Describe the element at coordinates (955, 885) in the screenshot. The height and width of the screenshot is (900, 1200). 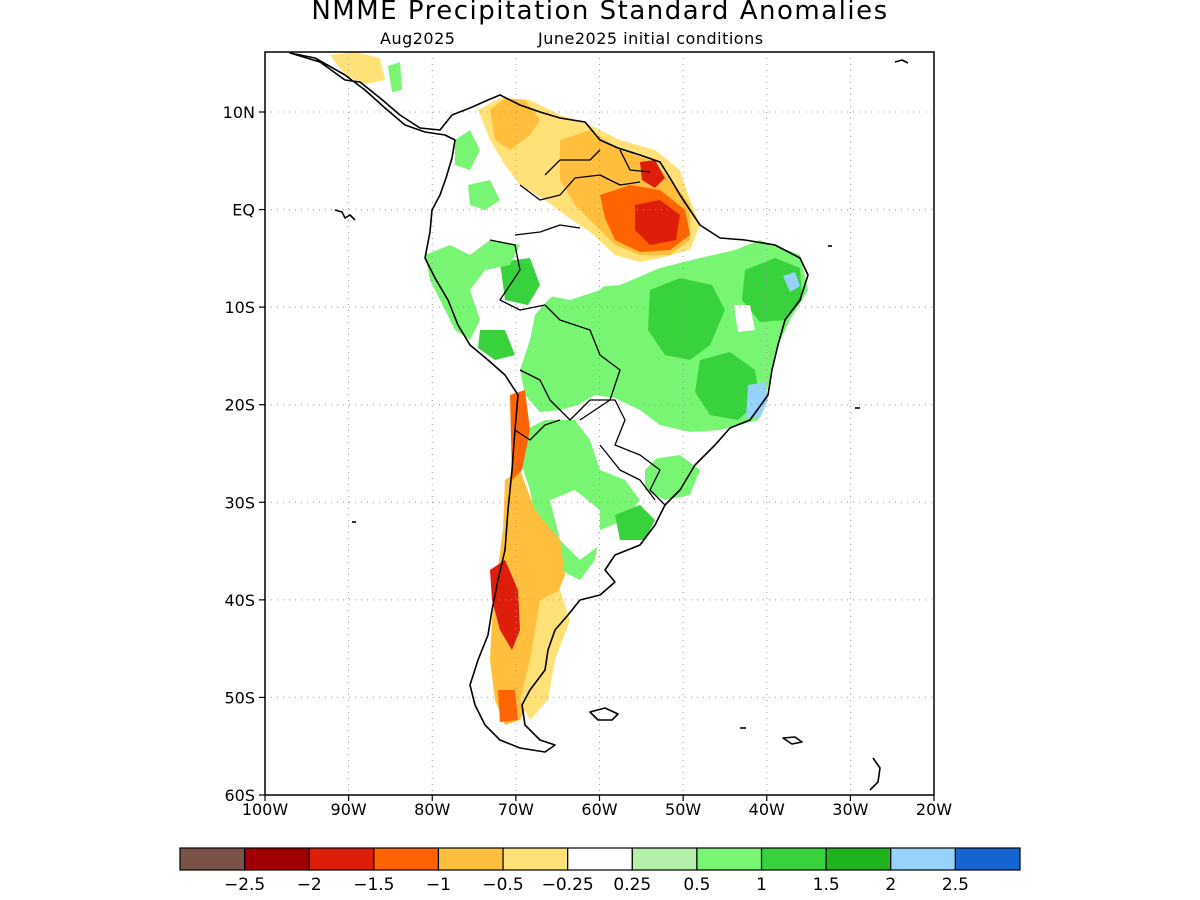
I see `colorbar-label: 2.5` at that location.